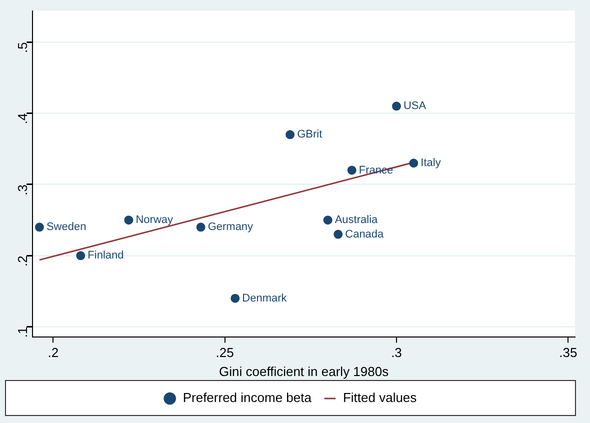 This screenshot has width=590, height=423. Describe the element at coordinates (356, 220) in the screenshot. I see `annotation: Australia` at that location.